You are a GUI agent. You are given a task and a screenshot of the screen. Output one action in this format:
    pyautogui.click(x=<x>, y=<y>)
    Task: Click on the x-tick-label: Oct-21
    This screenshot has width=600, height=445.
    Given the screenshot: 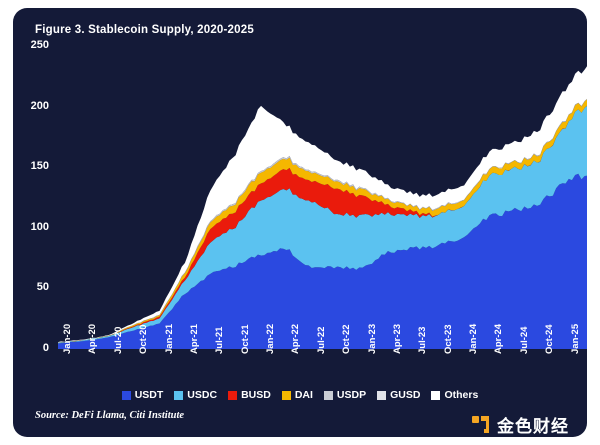 What is the action you would take?
    pyautogui.click(x=245, y=339)
    